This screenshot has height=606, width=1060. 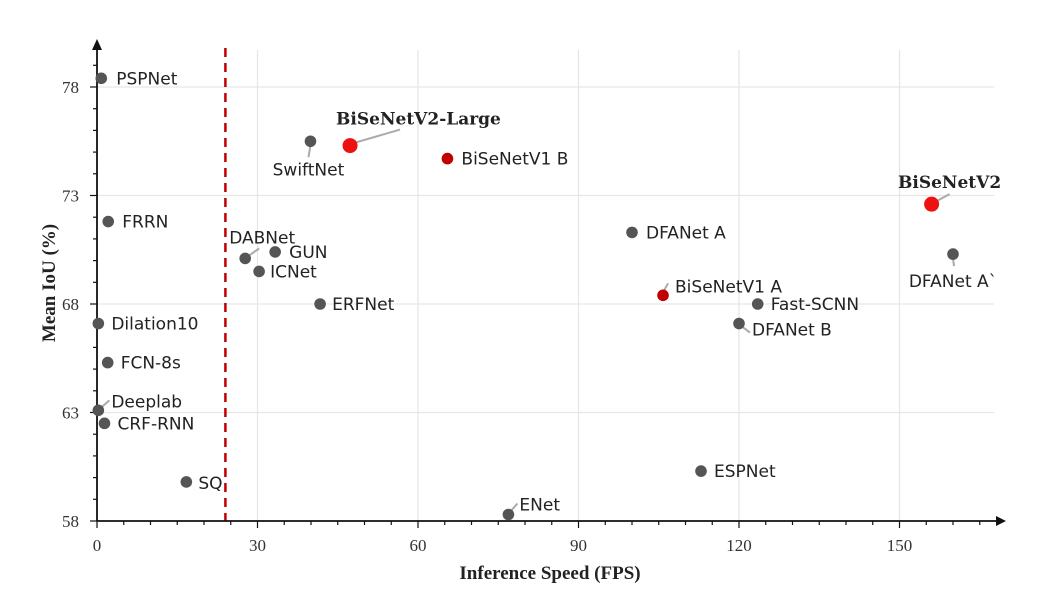 What do you see at coordinates (900, 545) in the screenshot?
I see `x-tick-label: 150` at bounding box center [900, 545].